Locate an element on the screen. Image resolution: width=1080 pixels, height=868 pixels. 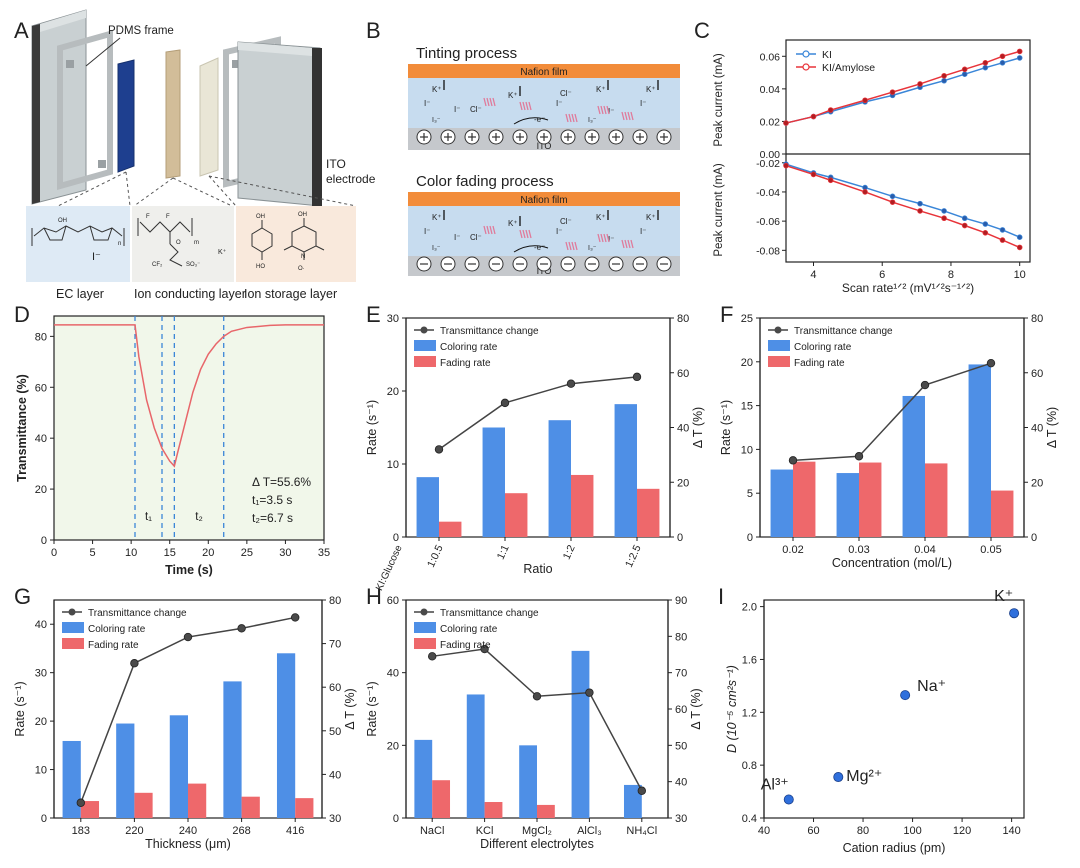
y2-tick-label: 60 is located at coordinates (335, 688).